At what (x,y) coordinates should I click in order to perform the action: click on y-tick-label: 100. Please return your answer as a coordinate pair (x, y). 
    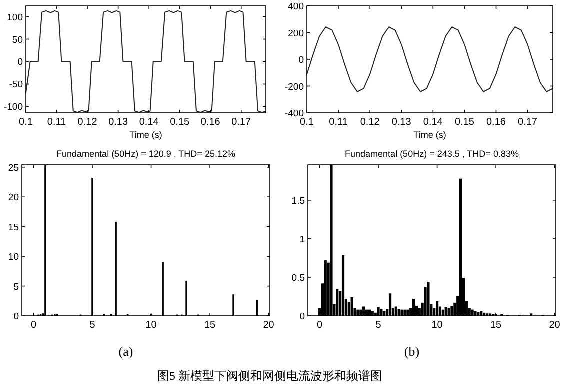
    Looking at the image, I should click on (15, 18).